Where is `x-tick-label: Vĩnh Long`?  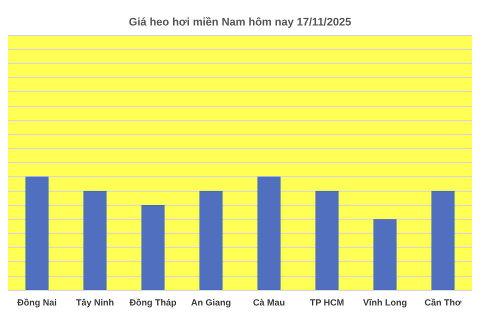 x-tick-label: Vĩnh Long is located at coordinates (385, 303).